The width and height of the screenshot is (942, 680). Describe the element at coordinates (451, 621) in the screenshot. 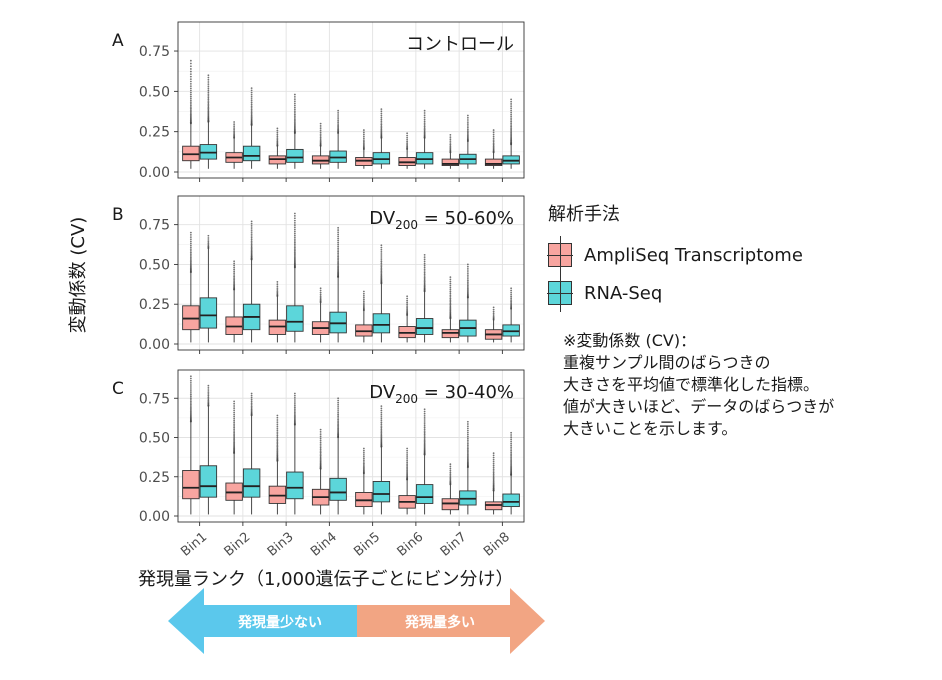

I see `arrow-right-shape` at that location.